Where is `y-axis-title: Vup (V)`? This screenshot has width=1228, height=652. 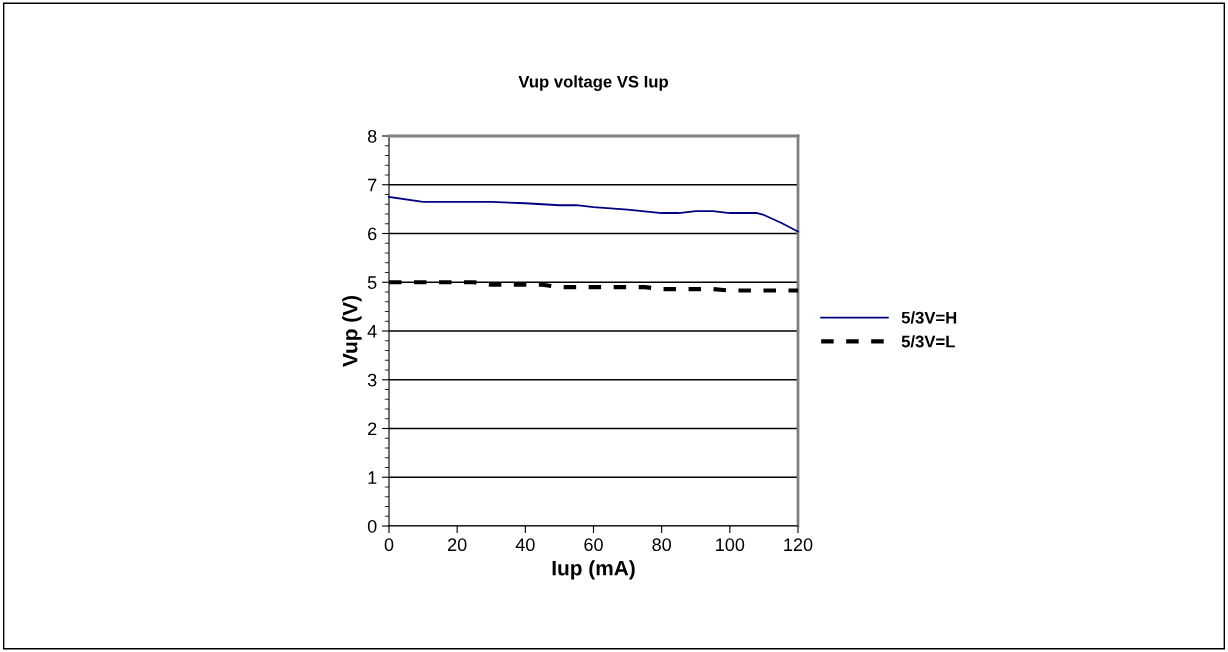 y-axis-title: Vup (V) is located at coordinates (352, 331).